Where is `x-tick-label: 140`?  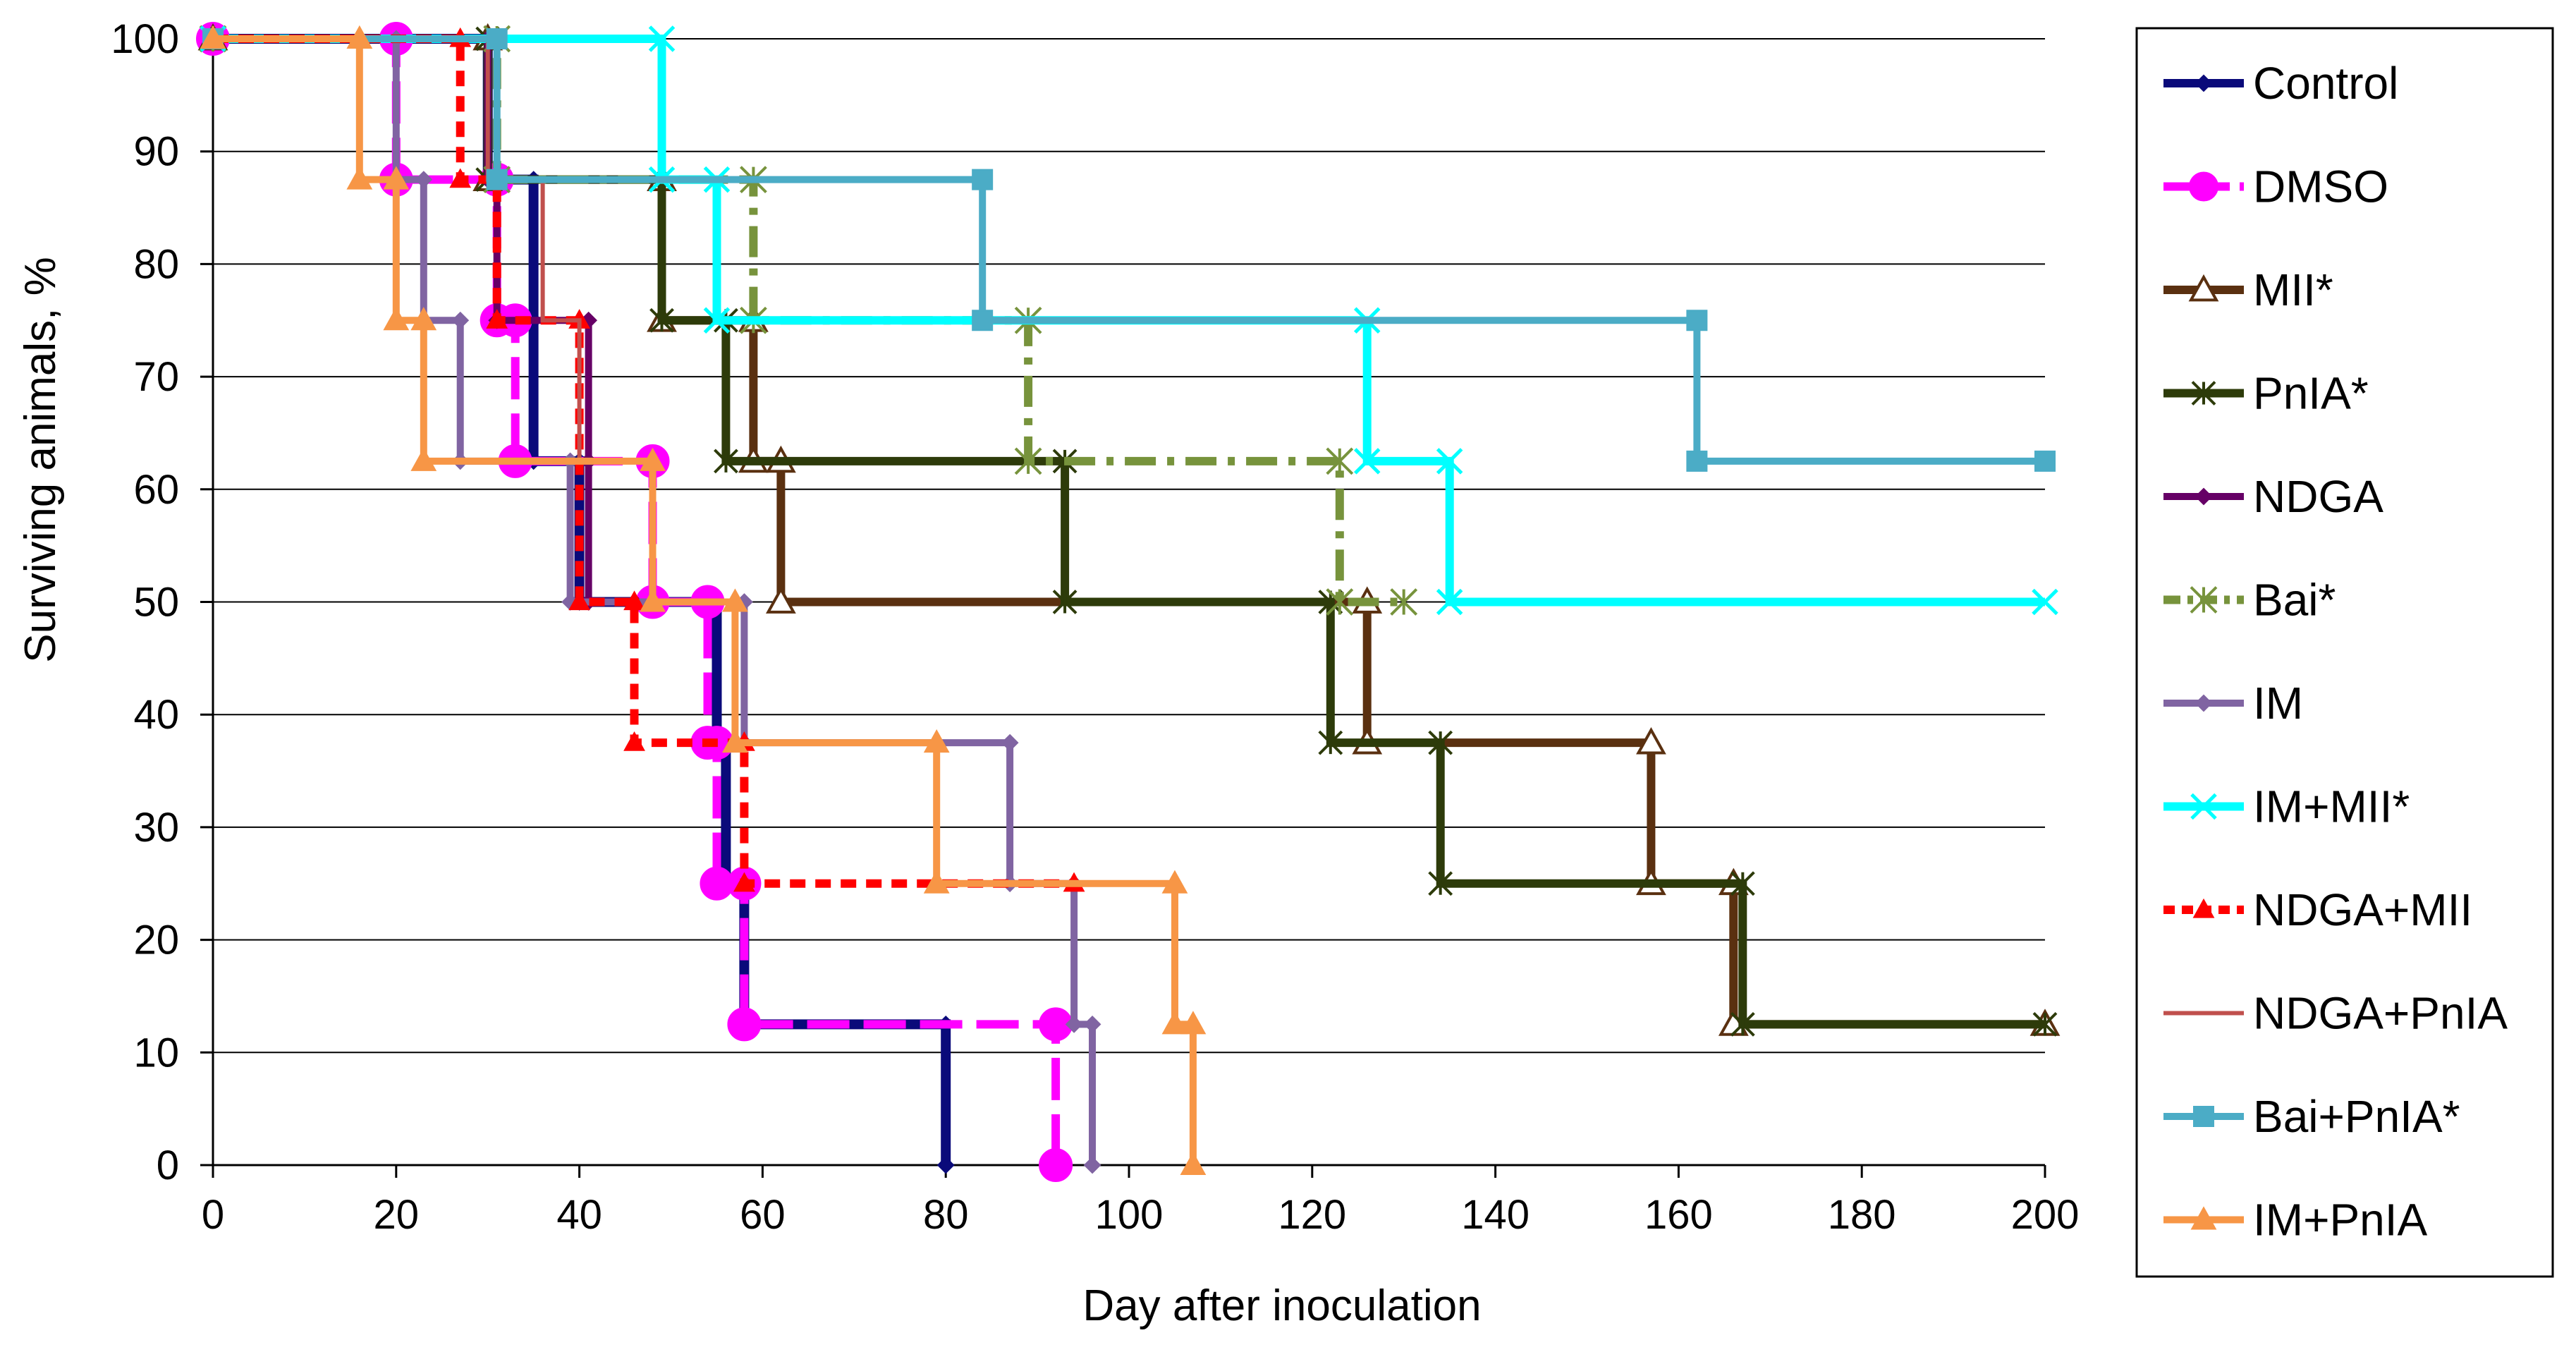 x-tick-label: 140 is located at coordinates (1495, 1215).